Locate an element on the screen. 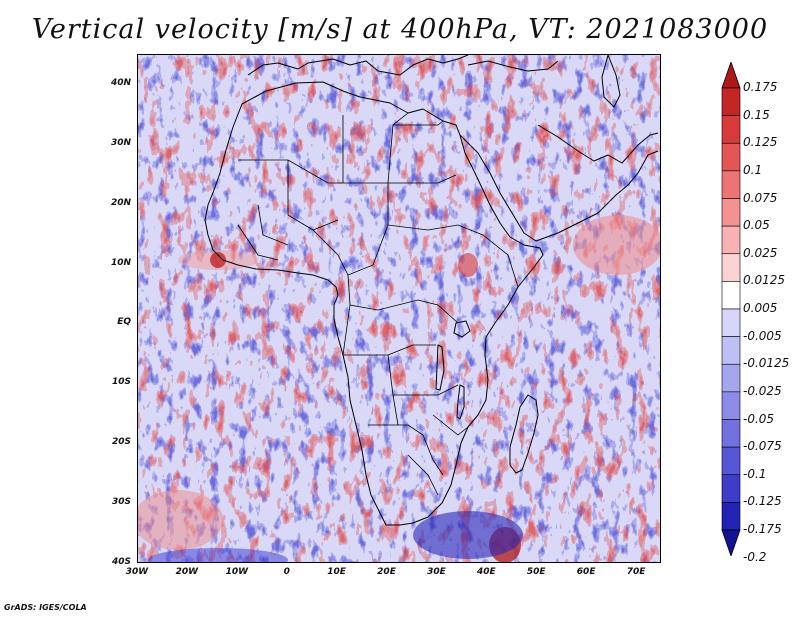  lon-tick-label: 30E is located at coordinates (436, 572).